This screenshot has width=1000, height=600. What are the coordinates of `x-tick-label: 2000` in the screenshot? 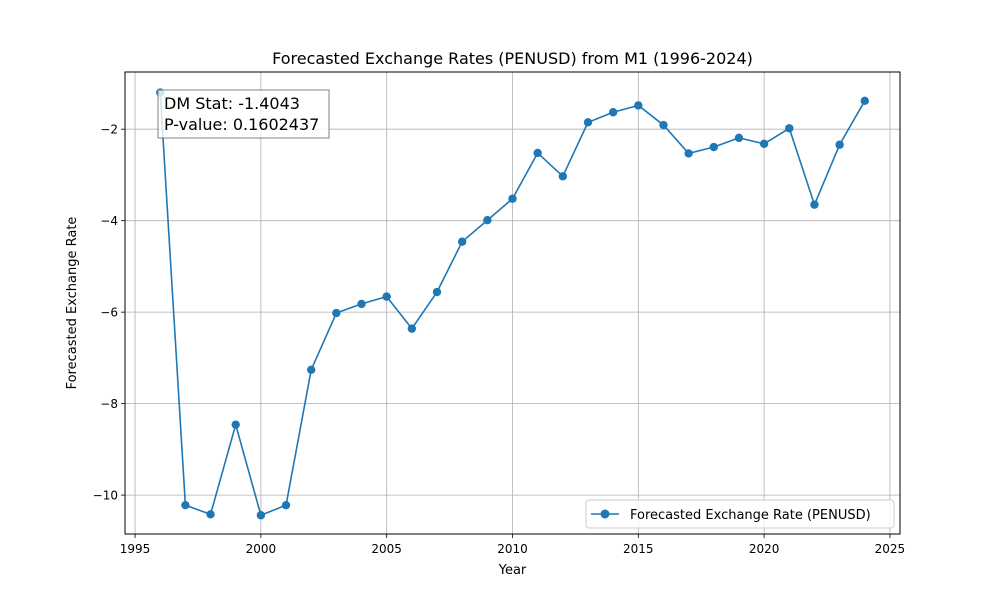 It's located at (261, 549).